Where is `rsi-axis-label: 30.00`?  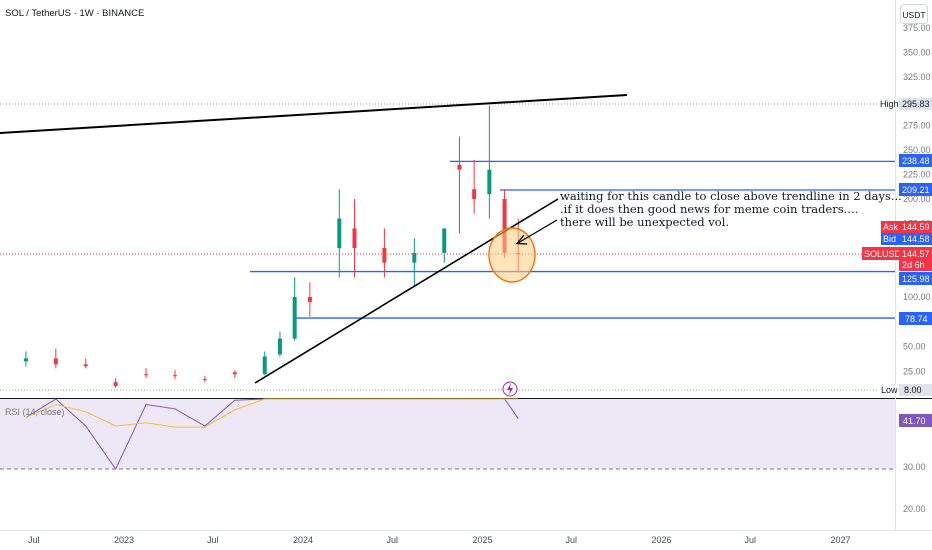 rsi-axis-label: 30.00 is located at coordinates (914, 467).